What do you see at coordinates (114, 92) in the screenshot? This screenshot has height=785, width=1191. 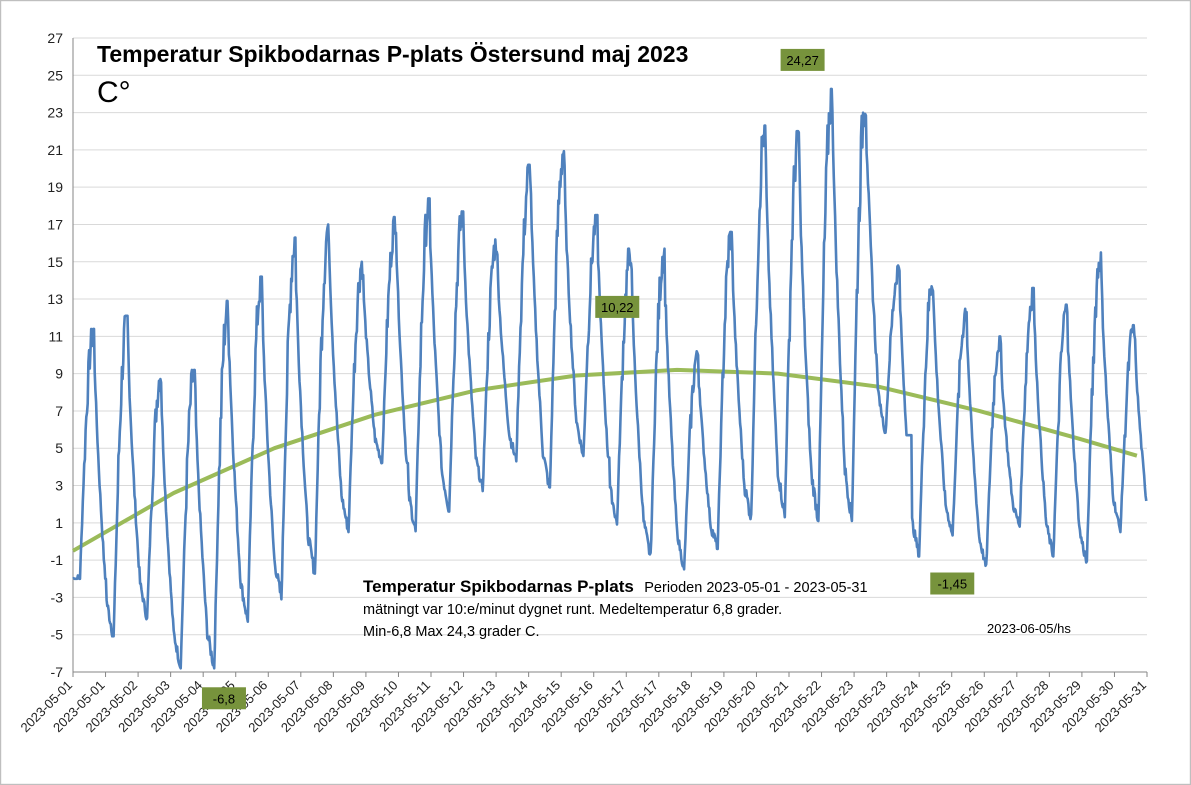 I see `unit-label: C°` at bounding box center [114, 92].